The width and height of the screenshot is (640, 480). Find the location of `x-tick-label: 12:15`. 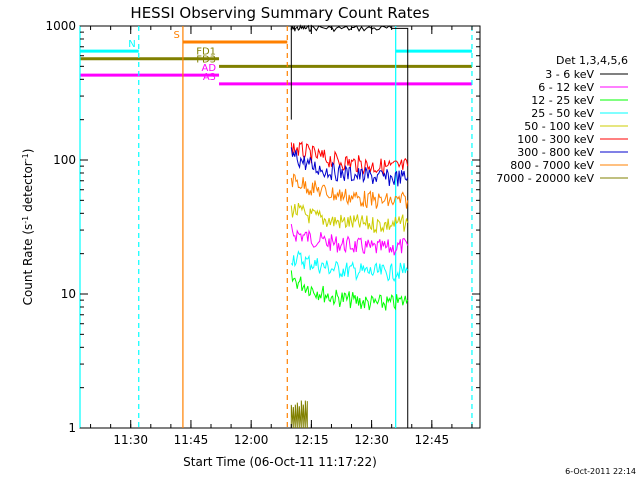

x-tick-label: 12:15 is located at coordinates (311, 440).